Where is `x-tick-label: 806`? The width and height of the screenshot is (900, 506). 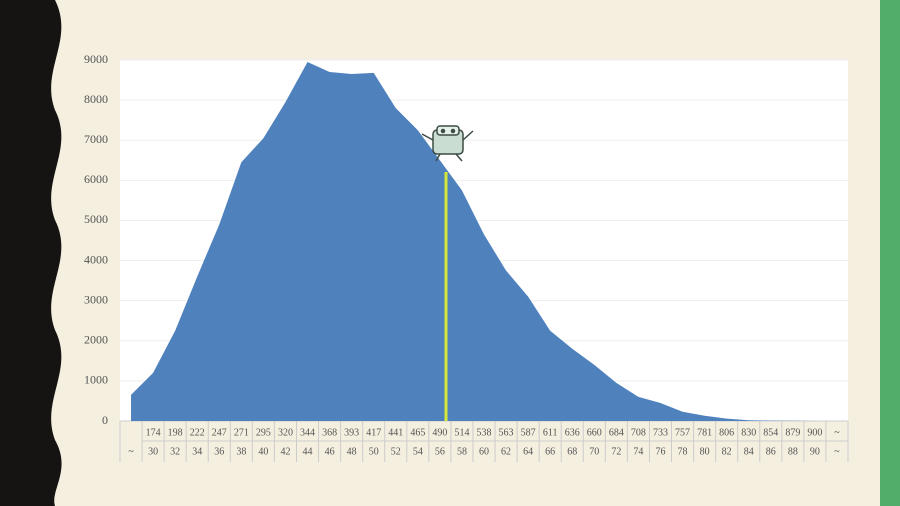
x-tick-label: 806 is located at coordinates (726, 432).